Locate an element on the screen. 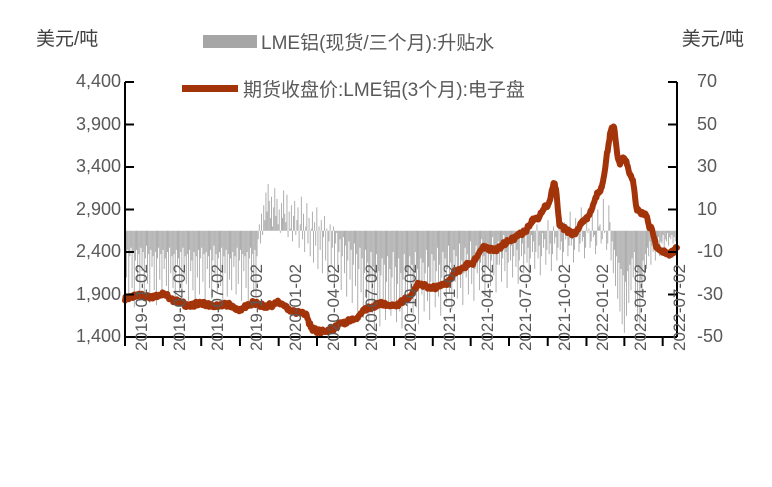 The image size is (772, 487). legend-bar-swatch-icon is located at coordinates (230, 41).